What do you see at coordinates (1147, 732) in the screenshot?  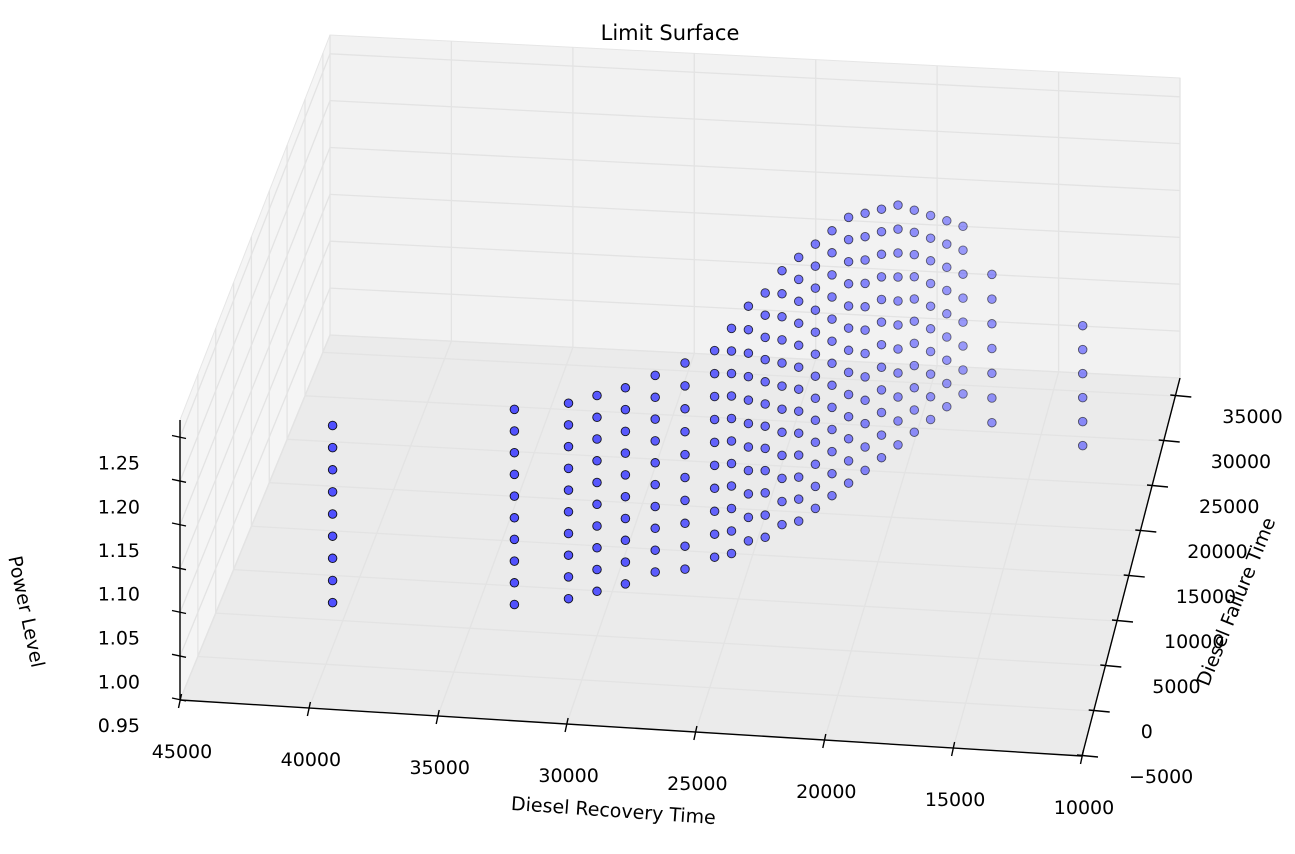 I see `y-tick-label: 0` at bounding box center [1147, 732].